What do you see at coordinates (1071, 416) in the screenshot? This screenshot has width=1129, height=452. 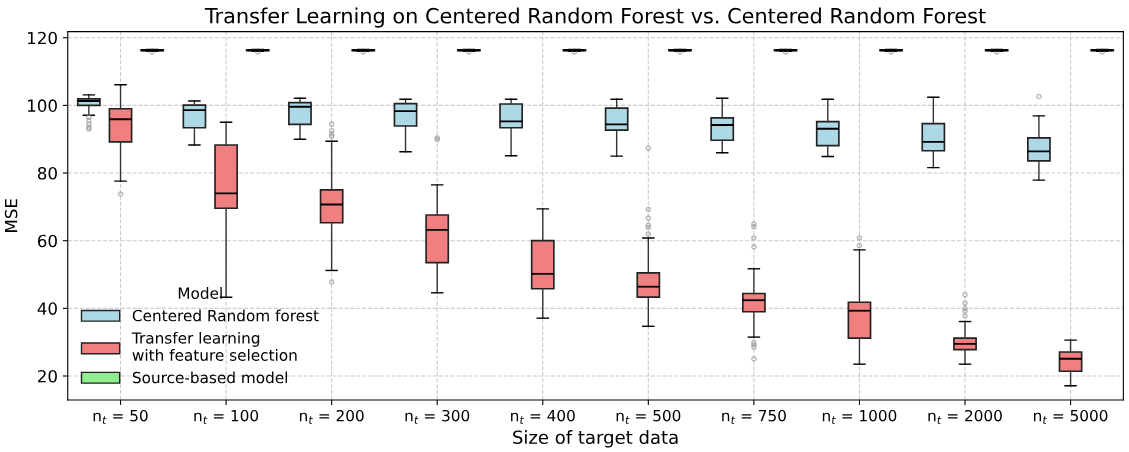 I see `x-tick-label: n$_{t}$ = 5000` at bounding box center [1071, 416].